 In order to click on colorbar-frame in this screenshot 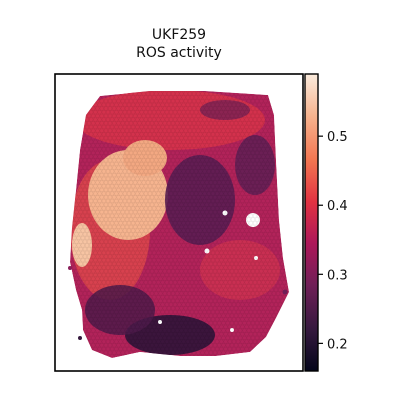, I will do `click(311, 222)`.